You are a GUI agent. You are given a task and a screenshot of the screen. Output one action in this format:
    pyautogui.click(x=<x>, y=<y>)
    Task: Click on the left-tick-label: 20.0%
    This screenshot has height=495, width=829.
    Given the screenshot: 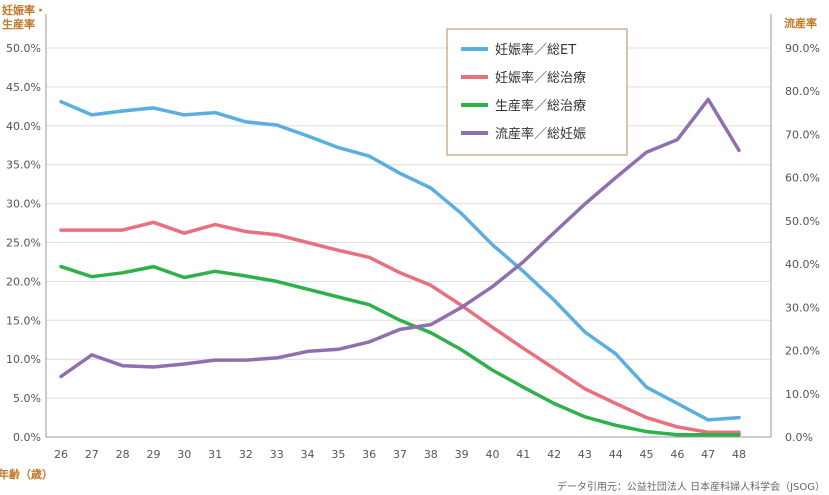 What is the action you would take?
    pyautogui.click(x=23, y=281)
    